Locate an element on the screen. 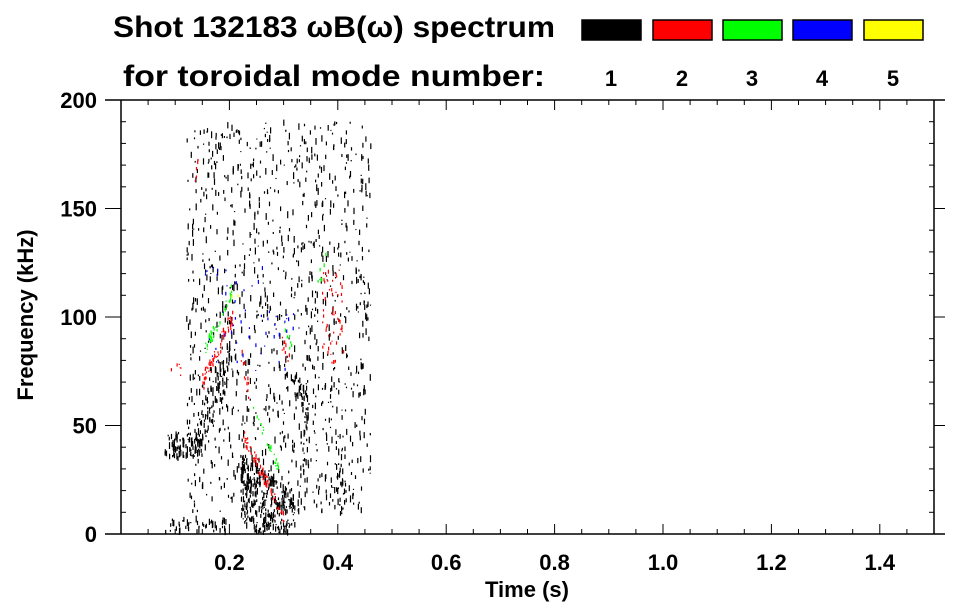 Image resolution: width=963 pixels, height=615 pixels. x-tick-label: 0.8 is located at coordinates (554, 562).